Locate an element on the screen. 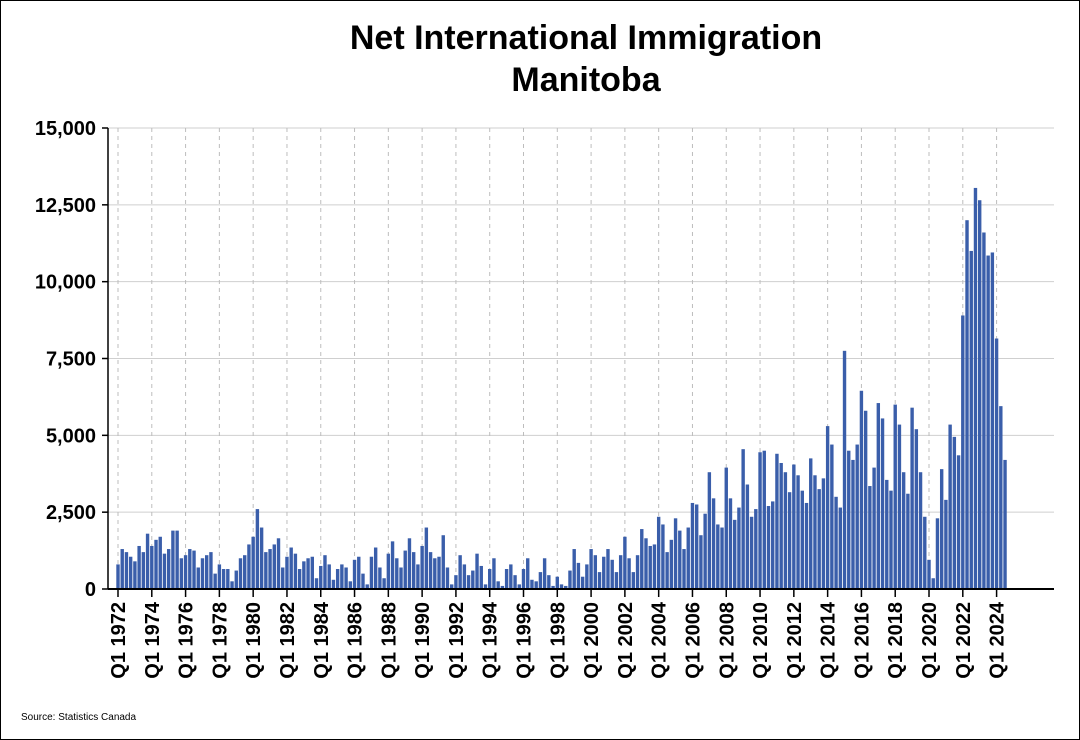 The width and height of the screenshot is (1080, 740). x-tick-label: Q1 2008 is located at coordinates (727, 640).